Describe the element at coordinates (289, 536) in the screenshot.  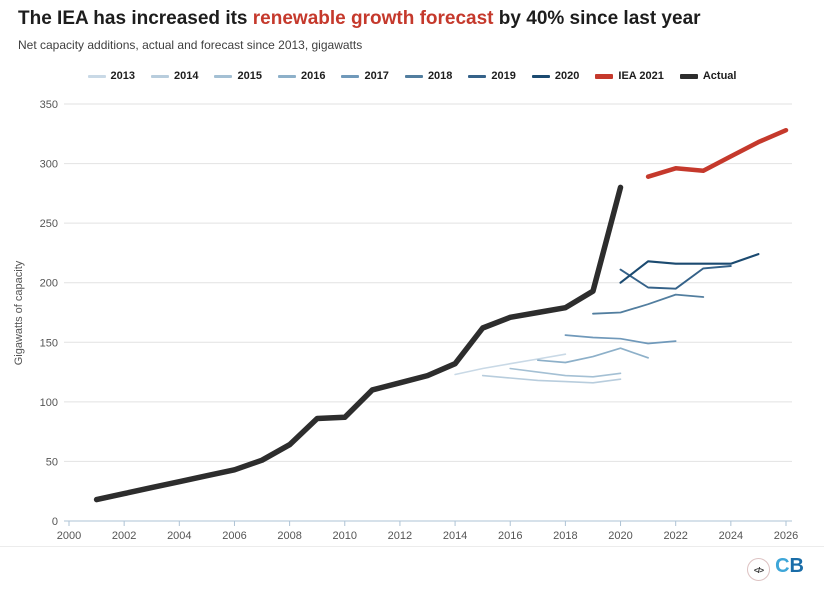
I see `x-tick-label: 2008` at that location.